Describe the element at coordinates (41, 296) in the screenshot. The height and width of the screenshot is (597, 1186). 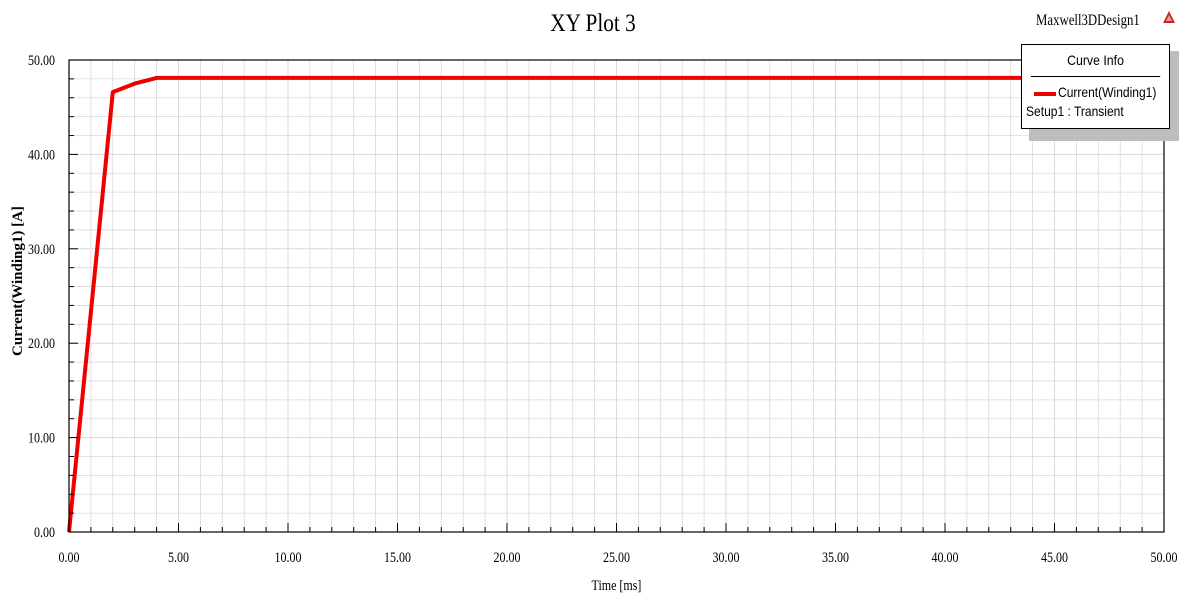
I see `y-tick-labels: 0.00 10.00 20.00 30.00 40.00 50.00` at that location.